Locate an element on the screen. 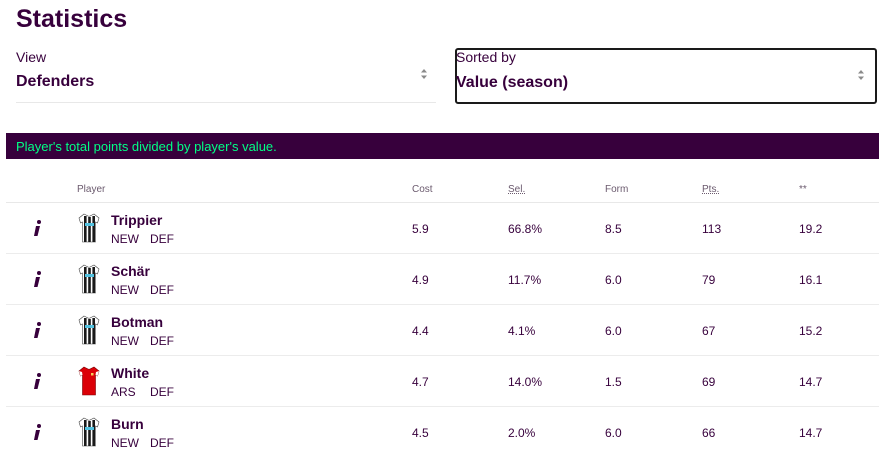 Image resolution: width=879 pixels, height=455 pixels. header-cost: Cost is located at coordinates (422, 189).